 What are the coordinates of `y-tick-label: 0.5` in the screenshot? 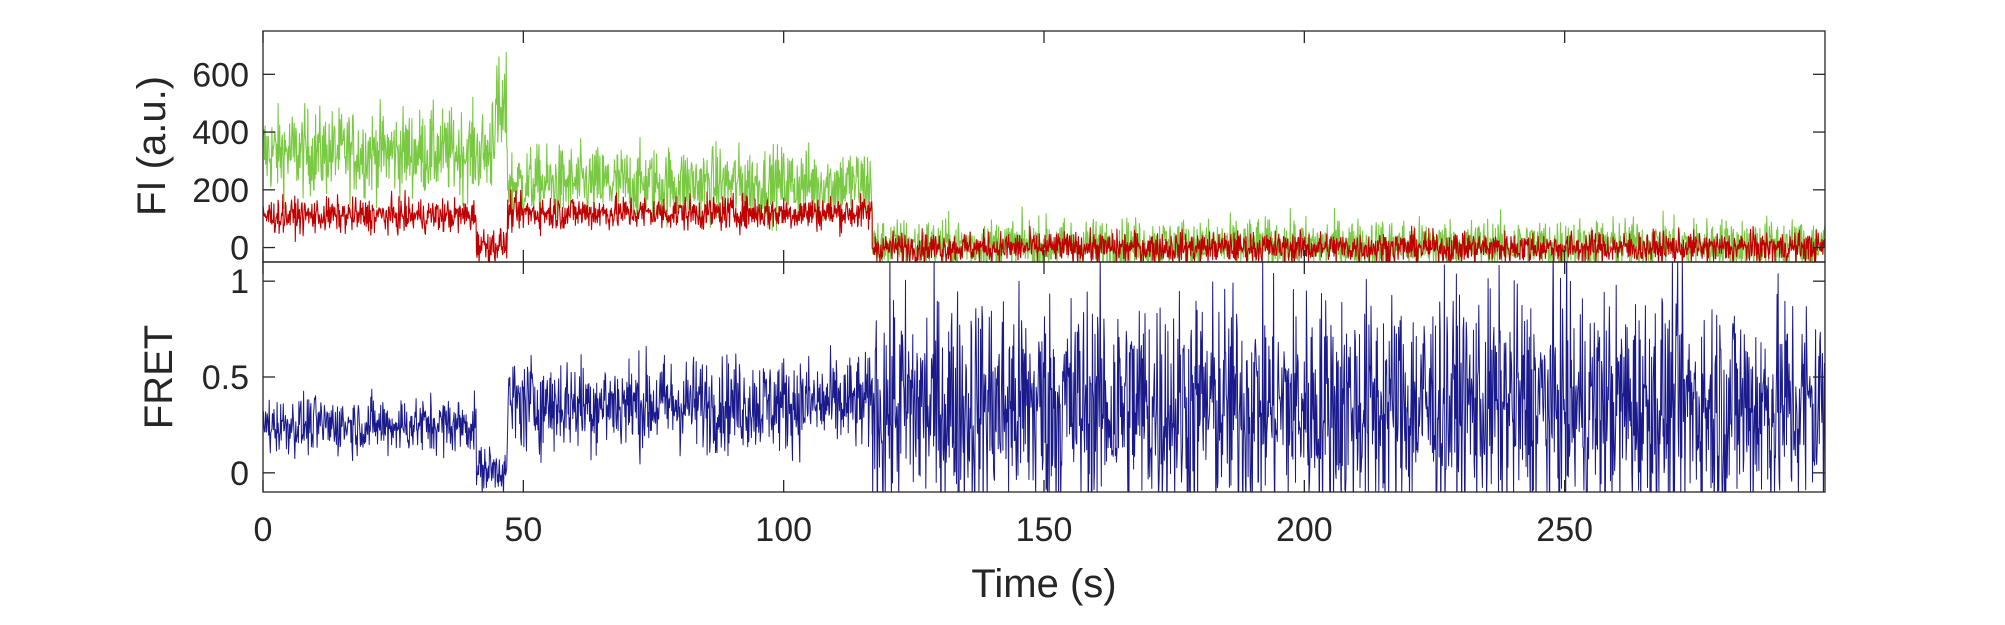 It's located at (225, 378).